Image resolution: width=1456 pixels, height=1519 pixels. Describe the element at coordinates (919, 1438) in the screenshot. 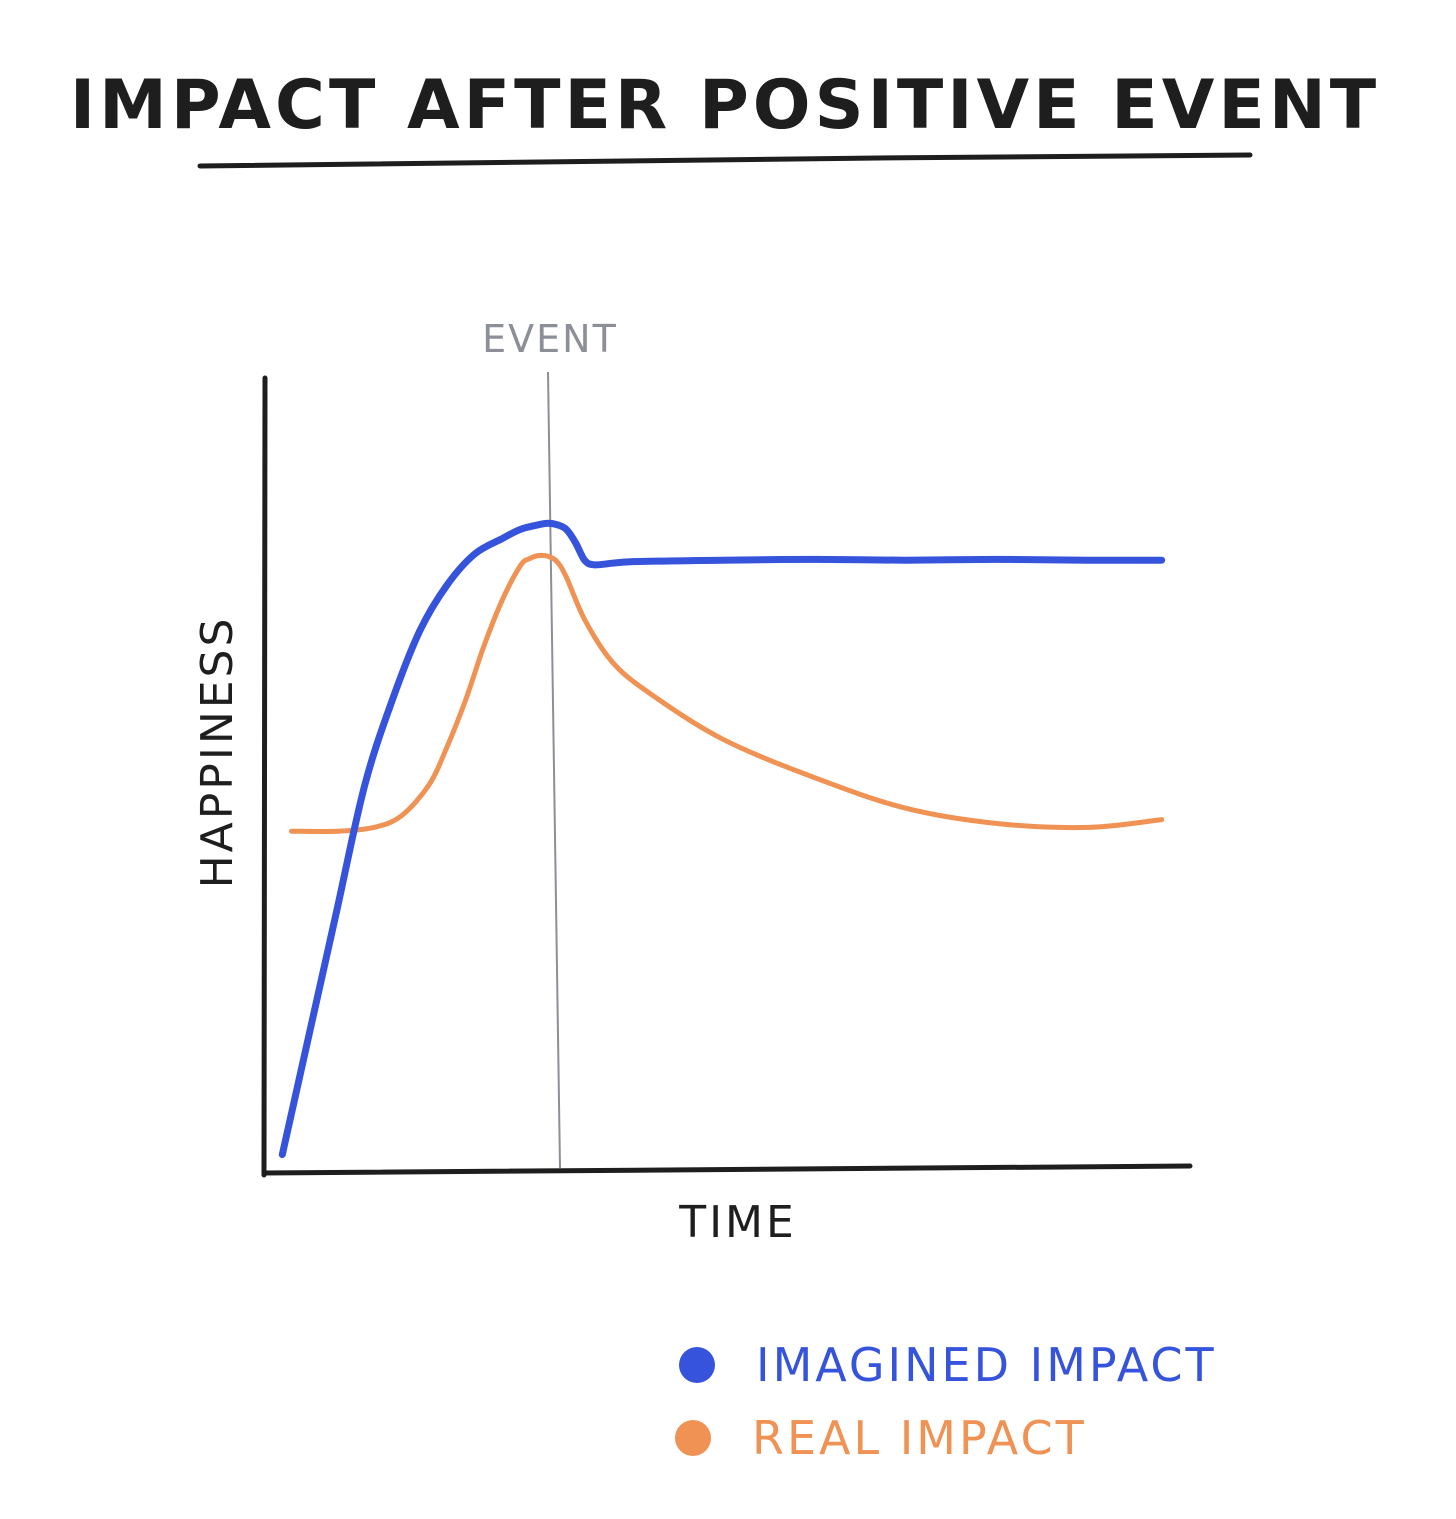

I see `legend-label-real-impact: REAL IMPACT` at that location.